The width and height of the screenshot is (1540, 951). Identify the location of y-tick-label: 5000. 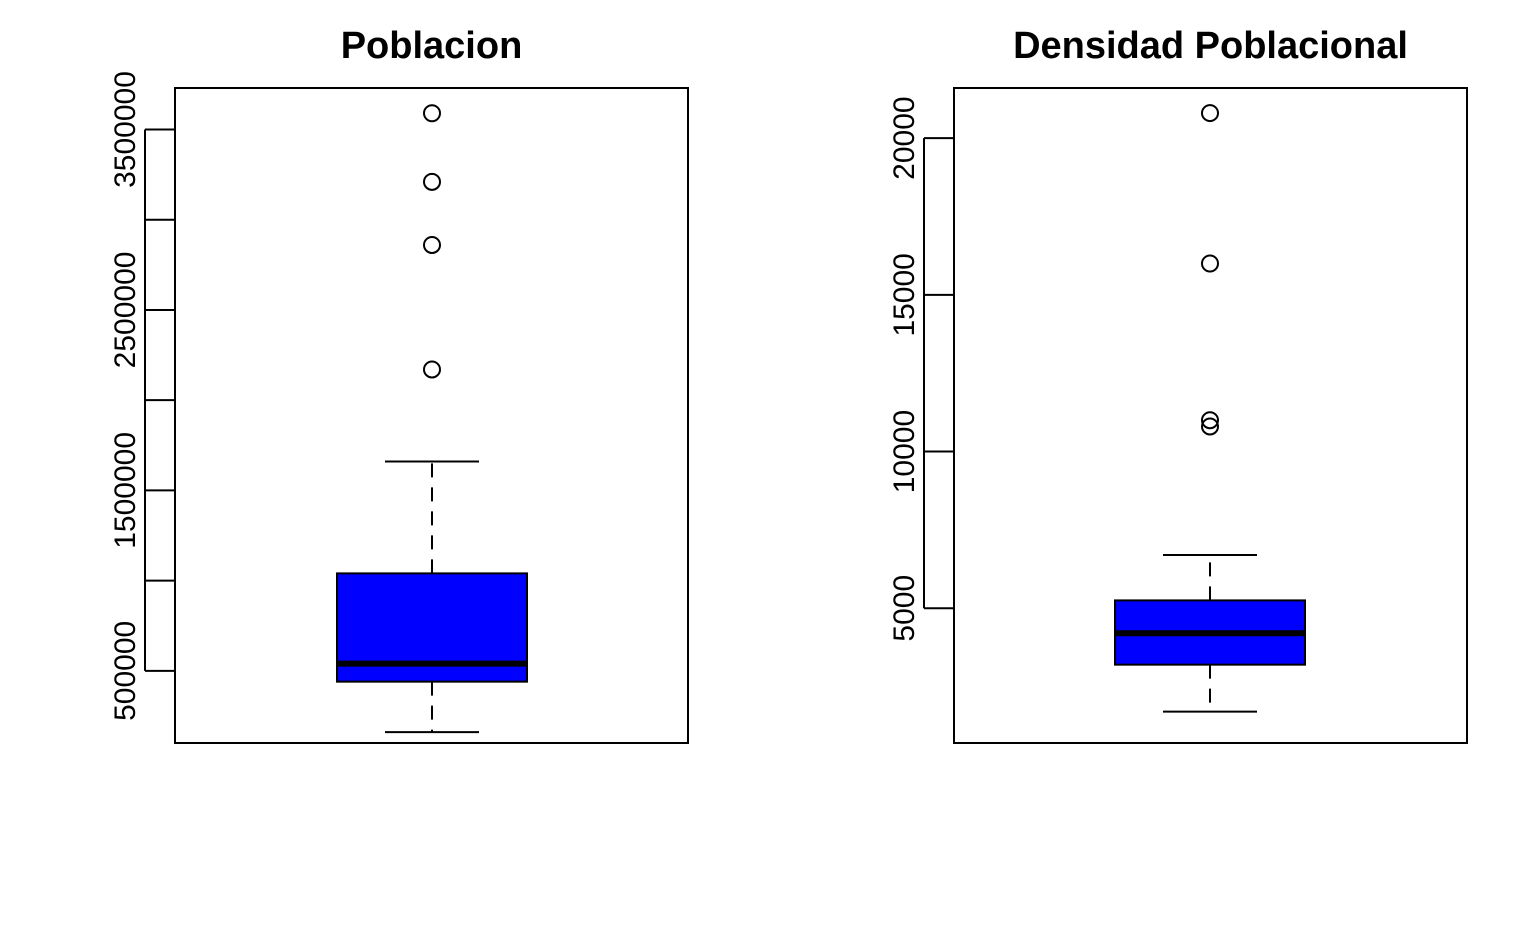
(904, 608).